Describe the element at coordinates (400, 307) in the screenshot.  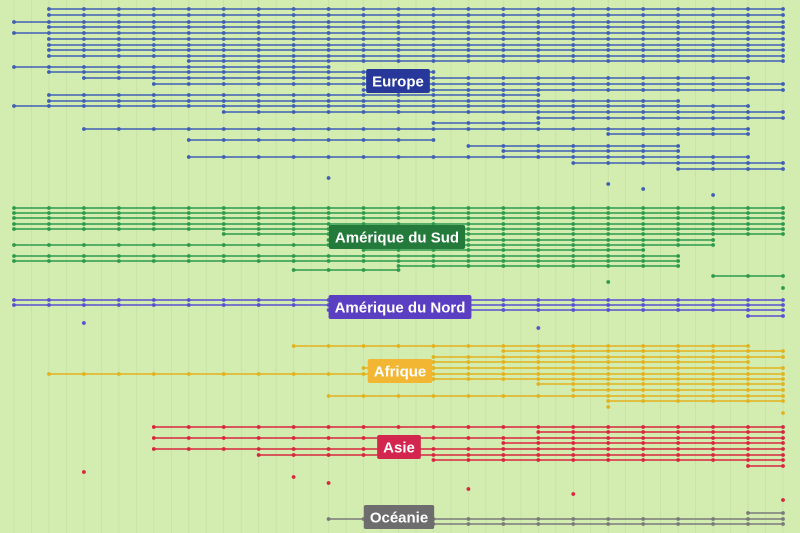
I see `group-label: Amérique du Nord` at that location.